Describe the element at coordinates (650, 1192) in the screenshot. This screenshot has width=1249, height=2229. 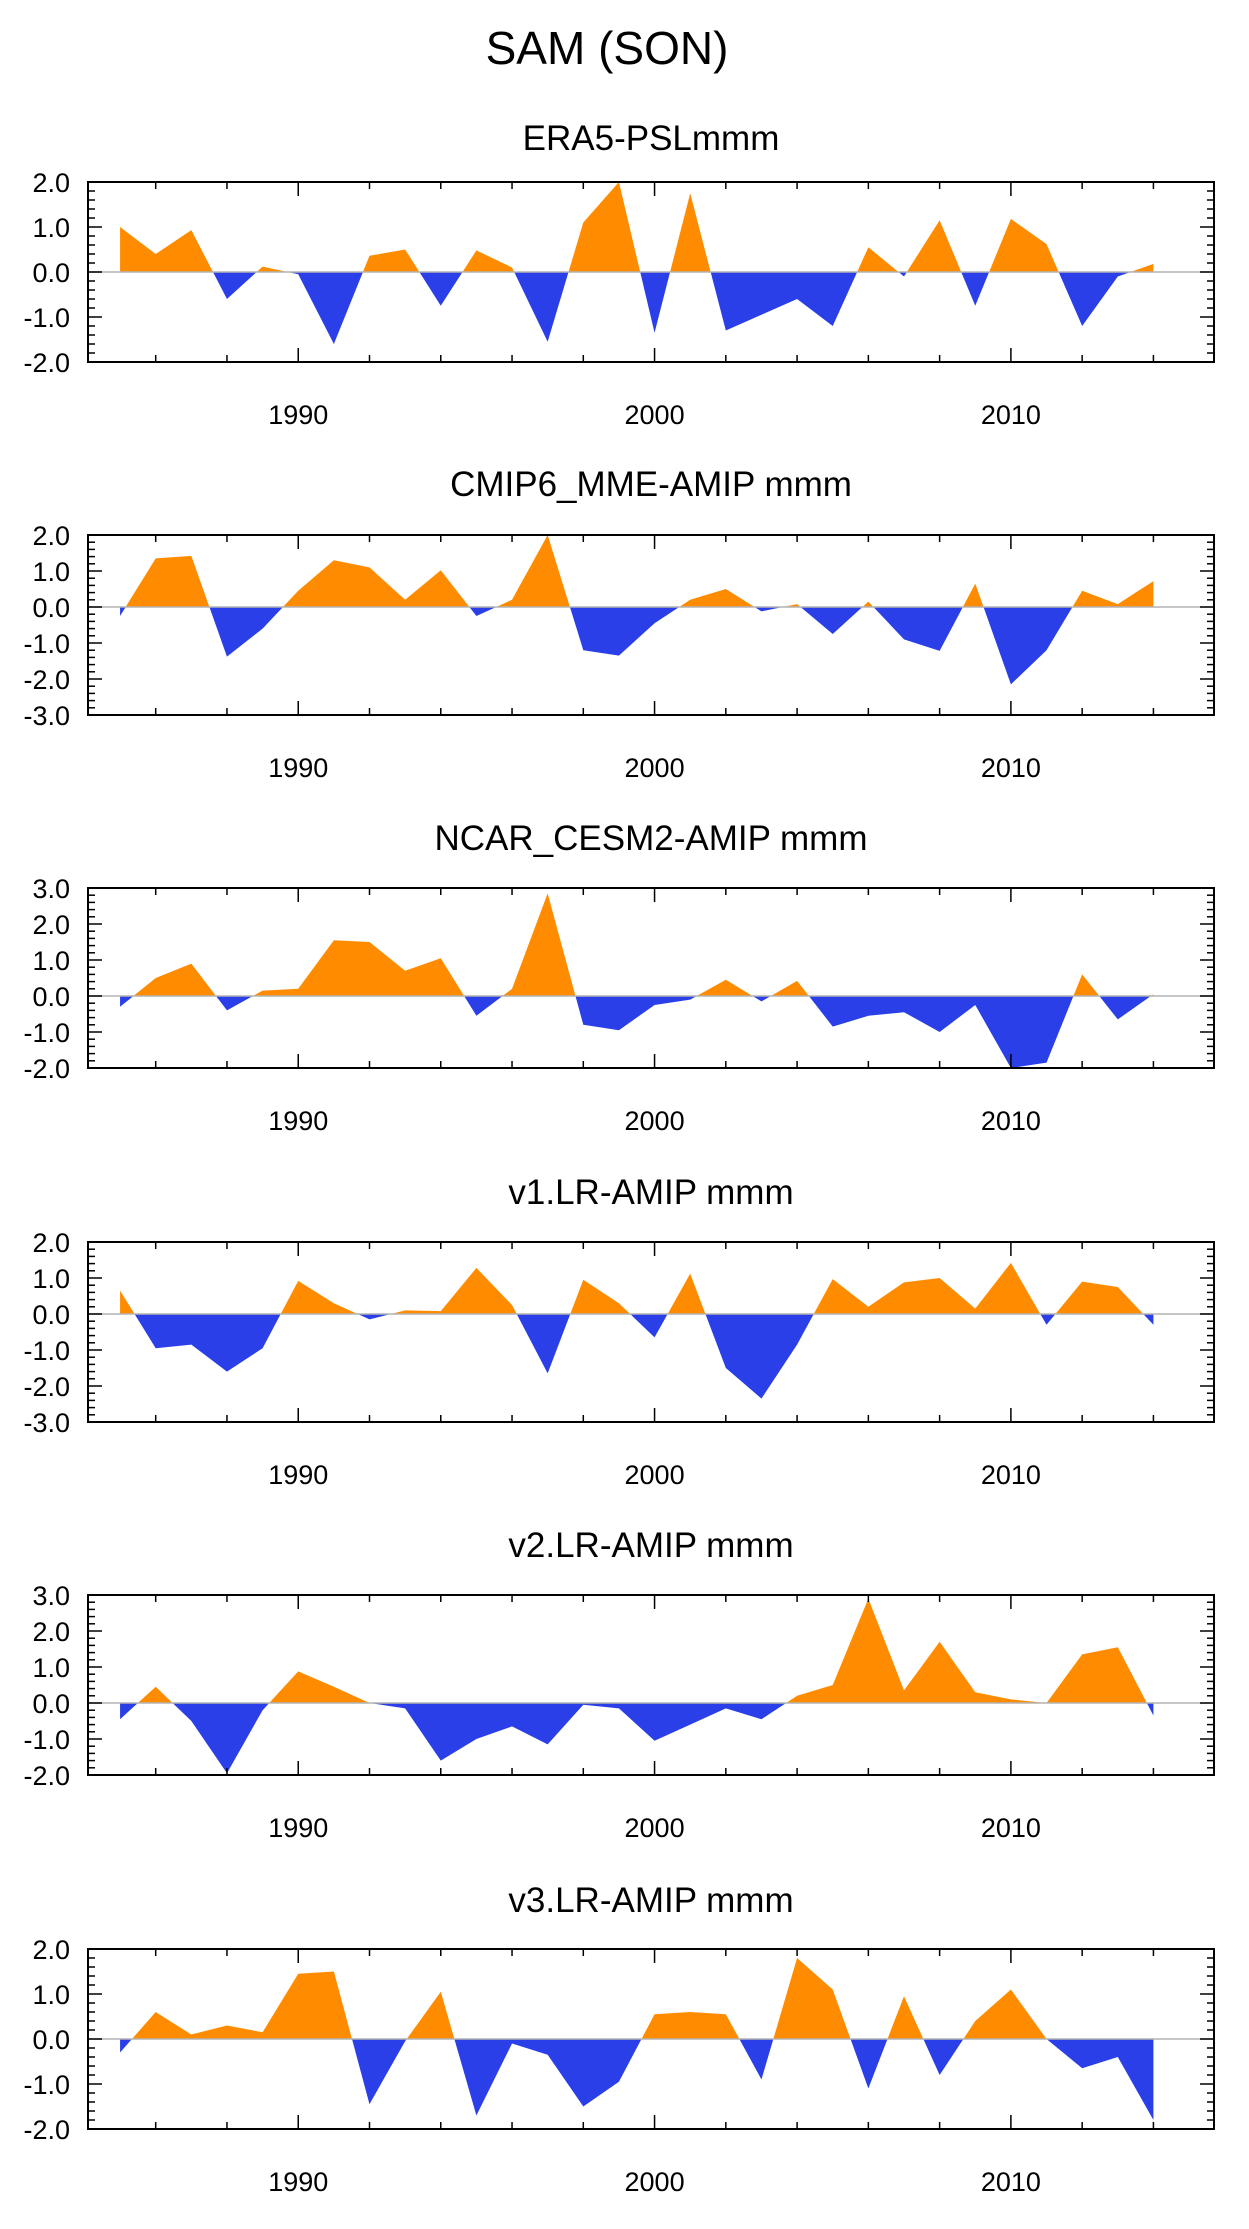
I see `panel-title: v1.LR-AMIP mmm` at that location.